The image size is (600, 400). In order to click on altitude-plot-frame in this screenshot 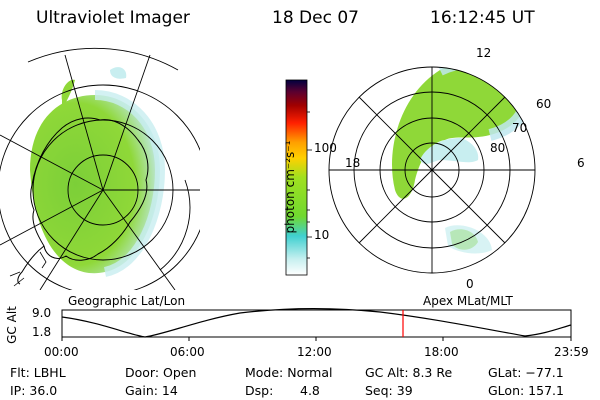, I will do `click(316, 323)`.